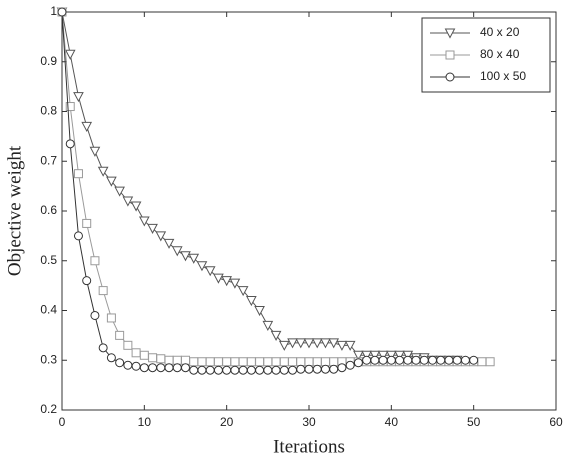  I want to click on y-tick-label: 0.8, so click(48, 111).